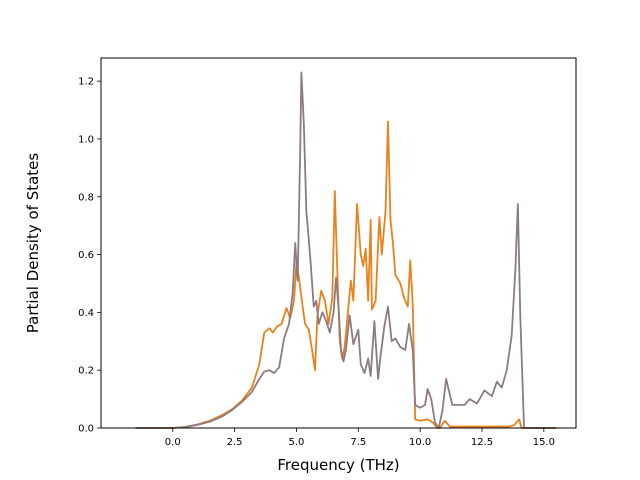 The width and height of the screenshot is (640, 480). I want to click on x-tick-label: 12.5, so click(482, 442).